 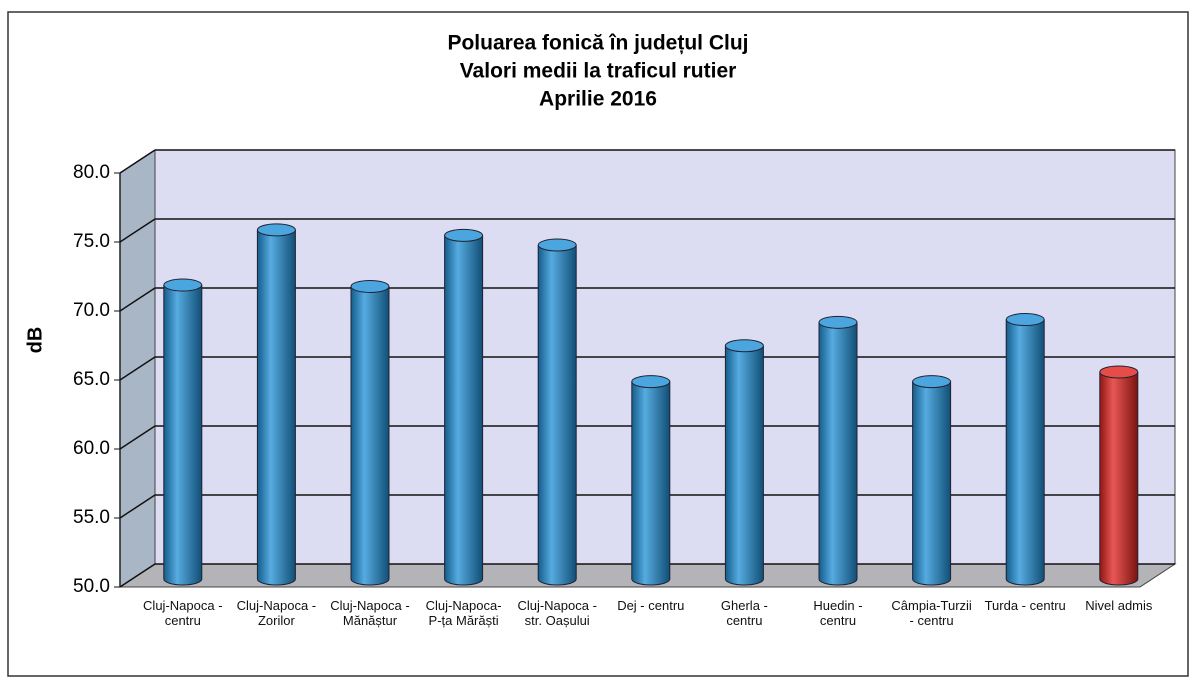 What do you see at coordinates (91, 448) in the screenshot?
I see `y-tick-label: 60.0` at bounding box center [91, 448].